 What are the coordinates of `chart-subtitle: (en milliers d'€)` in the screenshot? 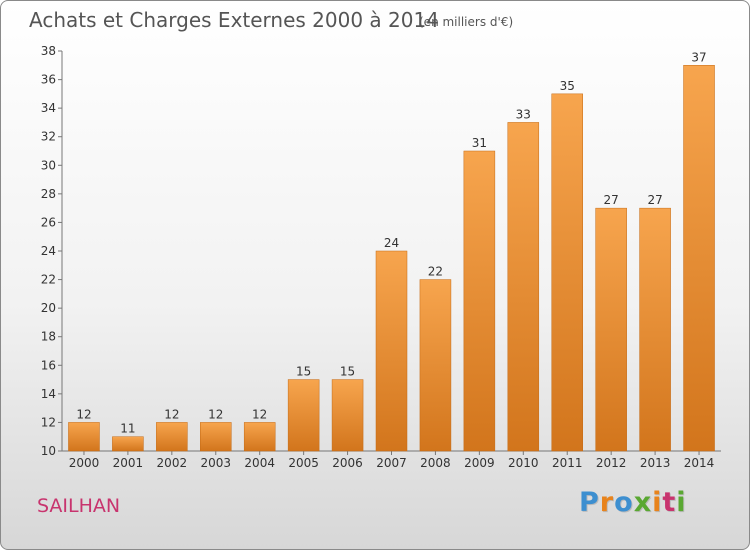 It's located at (466, 22).